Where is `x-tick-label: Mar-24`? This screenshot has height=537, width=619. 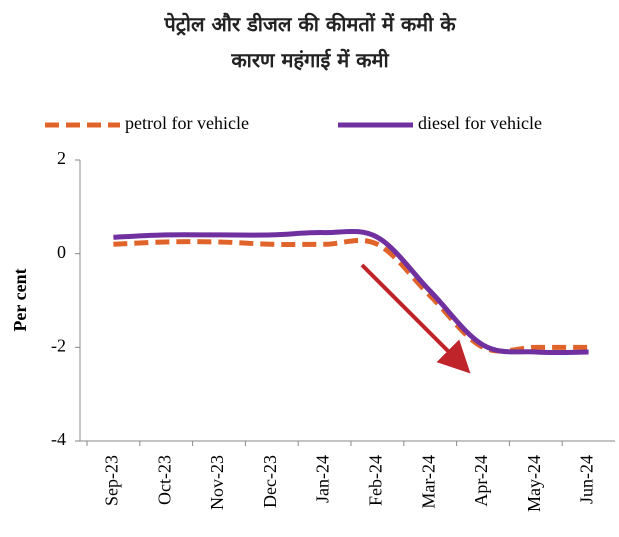 x-tick-label: Mar-24 is located at coordinates (428, 482).